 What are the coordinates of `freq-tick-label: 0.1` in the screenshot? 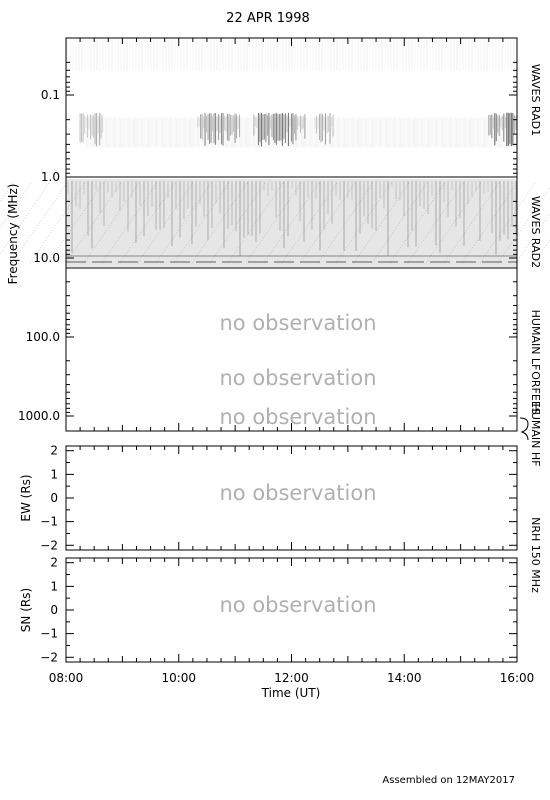 It's located at (50, 95).